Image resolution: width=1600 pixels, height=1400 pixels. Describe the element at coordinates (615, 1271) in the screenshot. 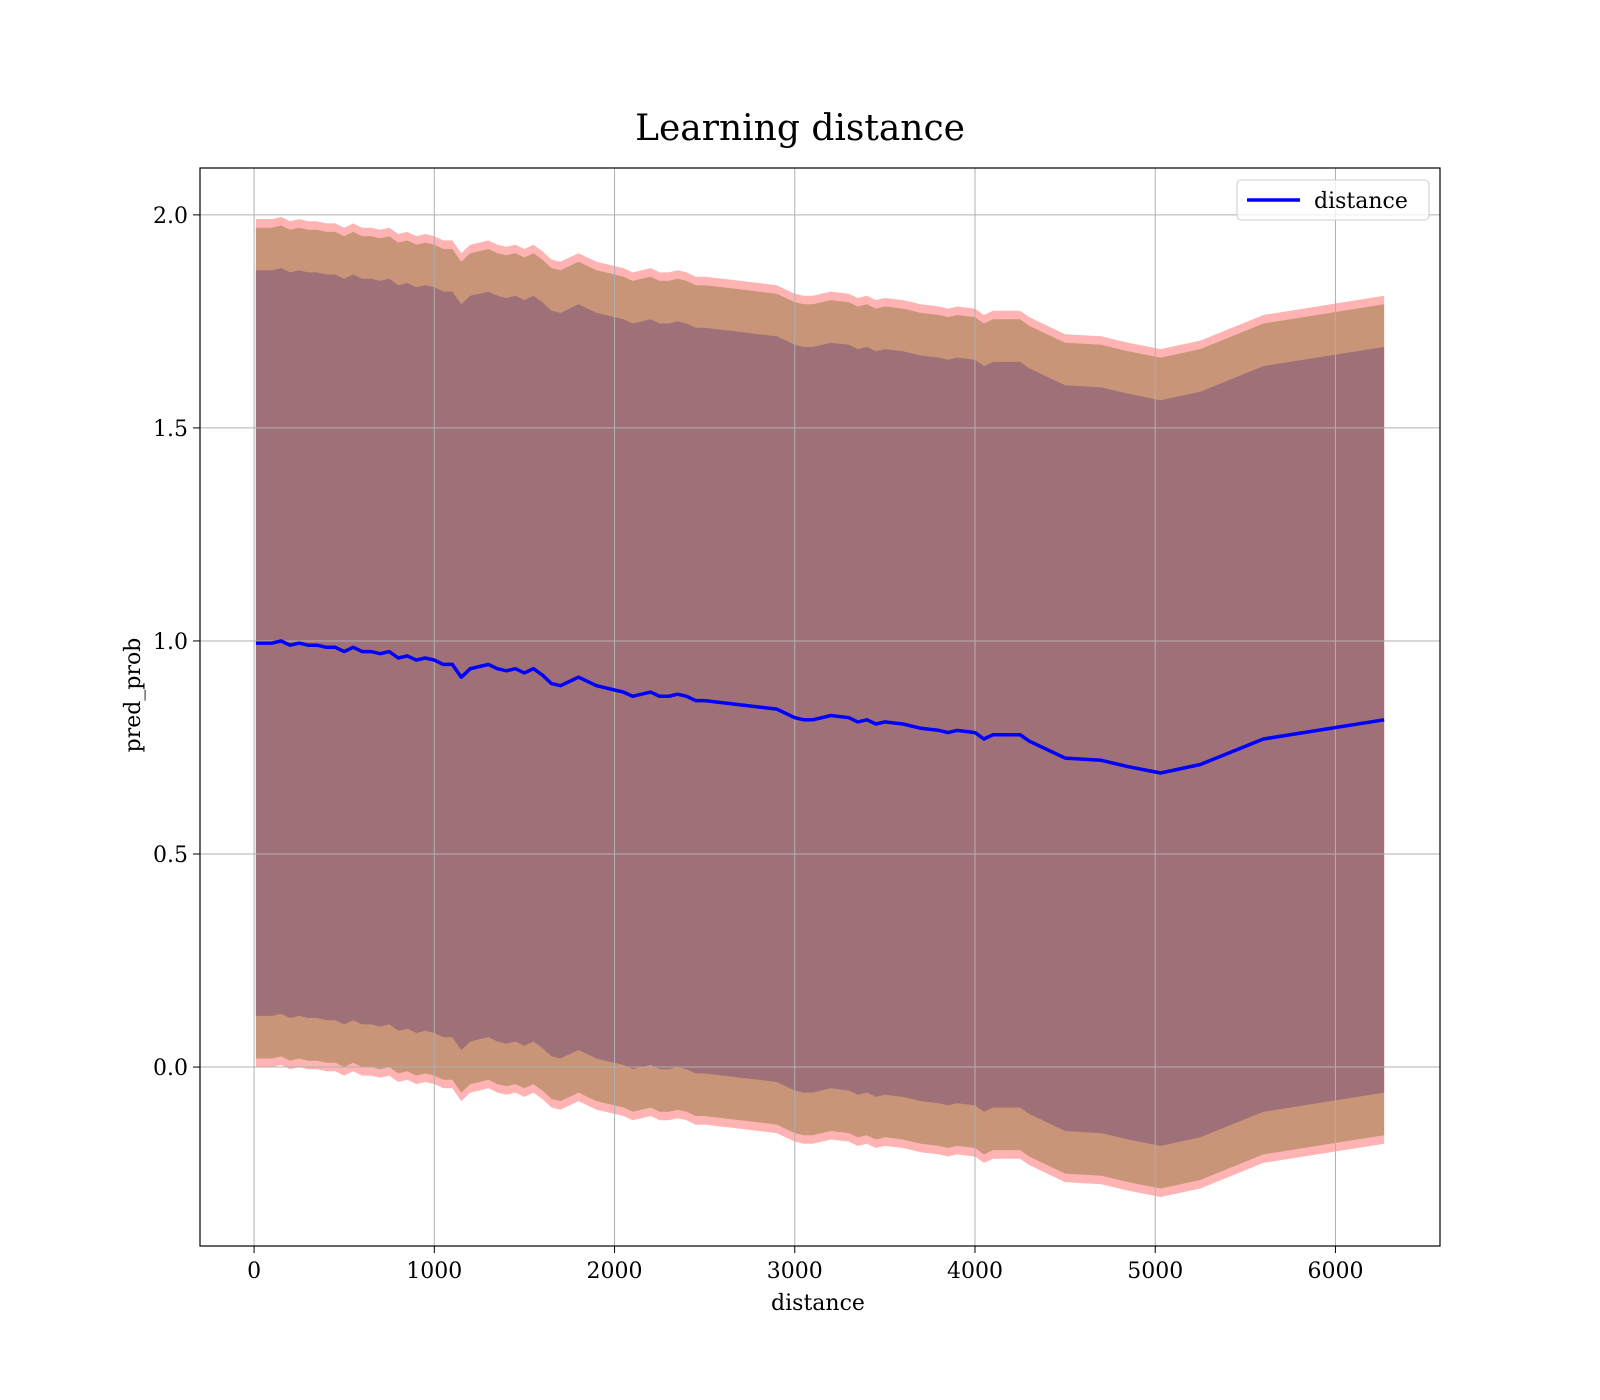

I see `x-tick-label: 2000` at that location.